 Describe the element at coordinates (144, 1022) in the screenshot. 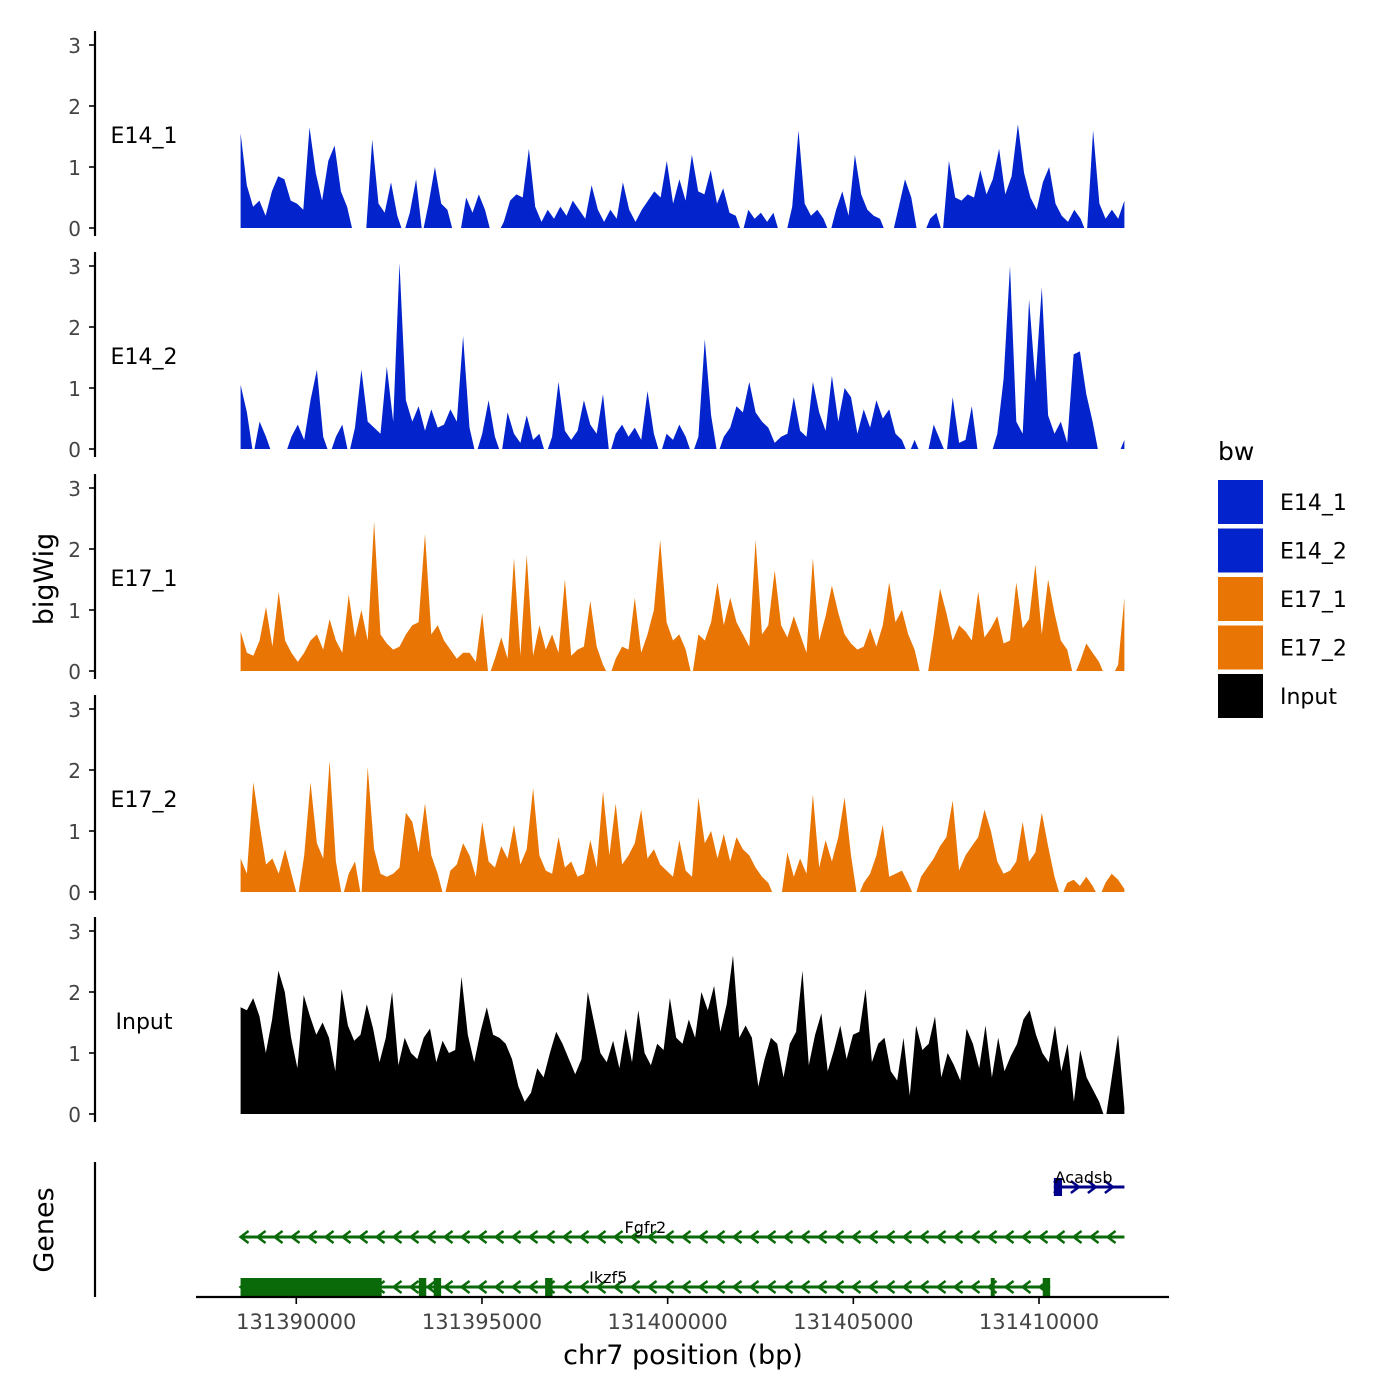

I see `track-label: Input` at that location.